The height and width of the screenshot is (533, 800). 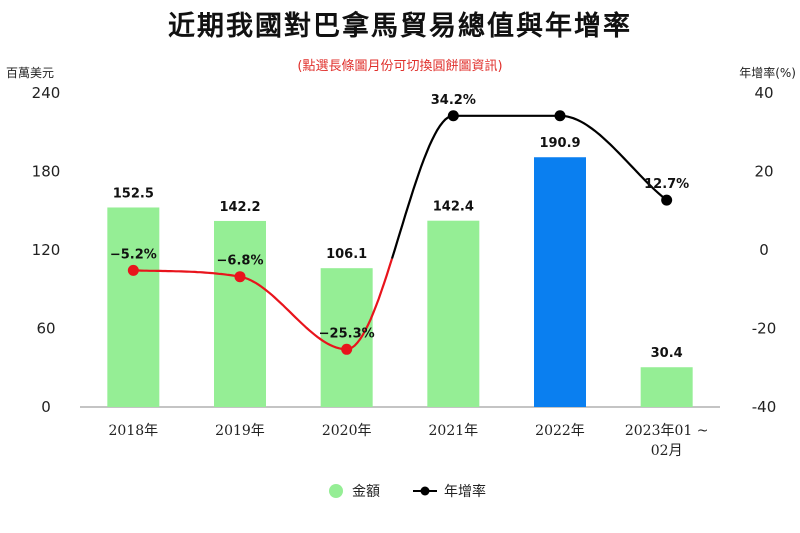 What do you see at coordinates (465, 491) in the screenshot?
I see `legend-growth-label: 年增率` at bounding box center [465, 491].